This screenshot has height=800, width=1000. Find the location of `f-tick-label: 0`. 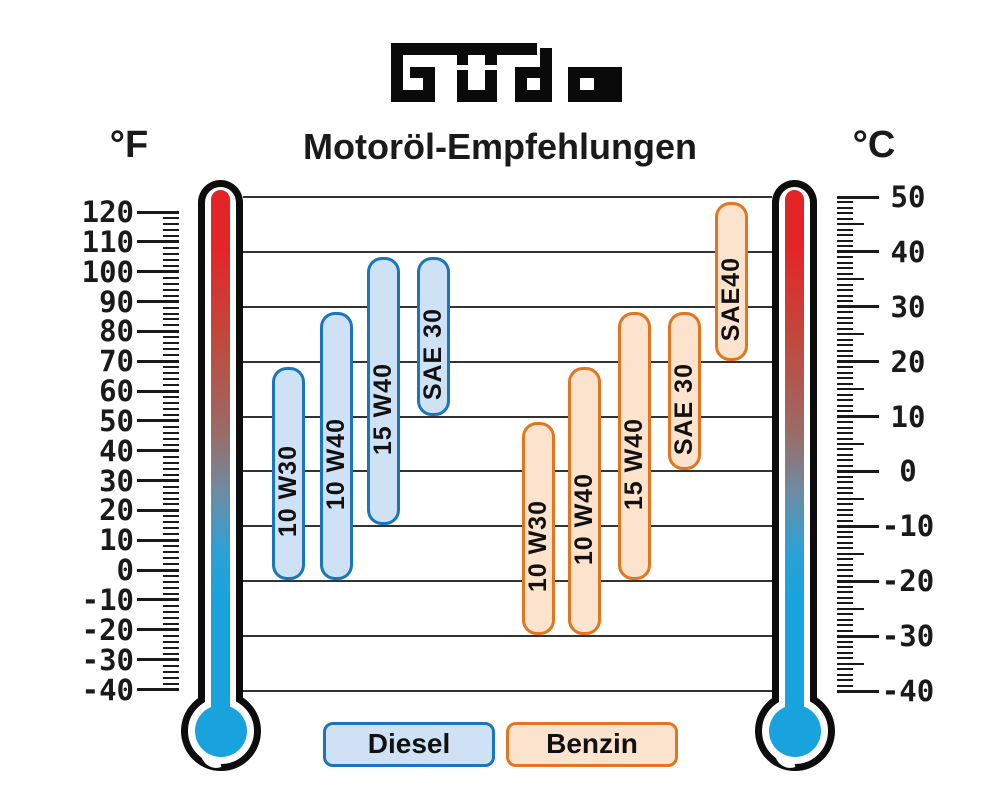

f-tick-label: 0 is located at coordinates (125, 570).